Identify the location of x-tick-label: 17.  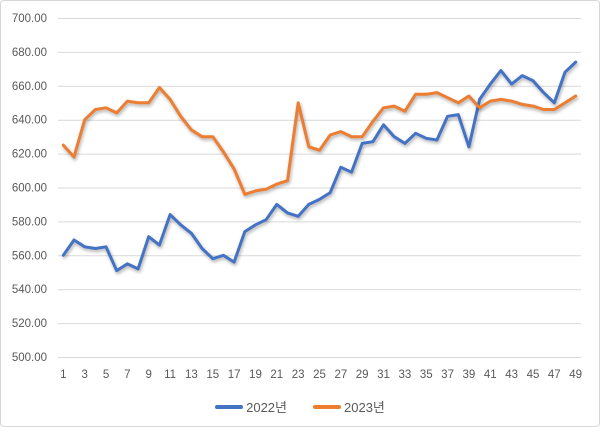
(234, 375).